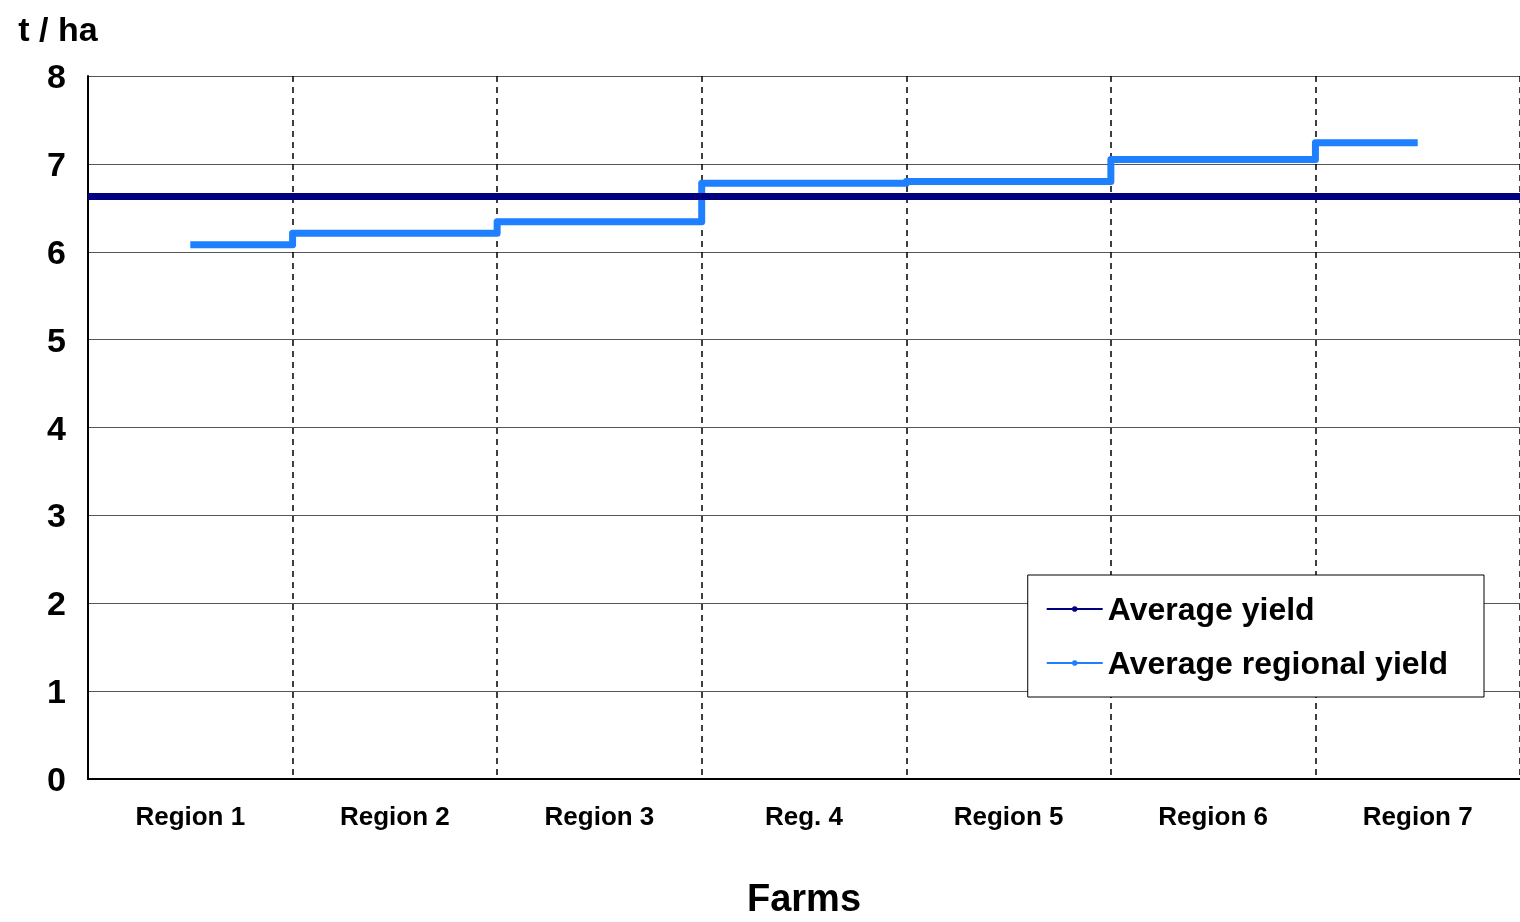 This screenshot has width=1520, height=922. Describe the element at coordinates (56, 515) in the screenshot. I see `y-tick-label: 3` at that location.